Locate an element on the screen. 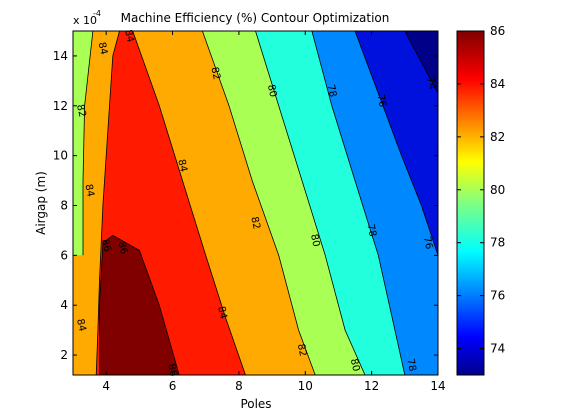  y-tick-label: 8 is located at coordinates (64, 205).